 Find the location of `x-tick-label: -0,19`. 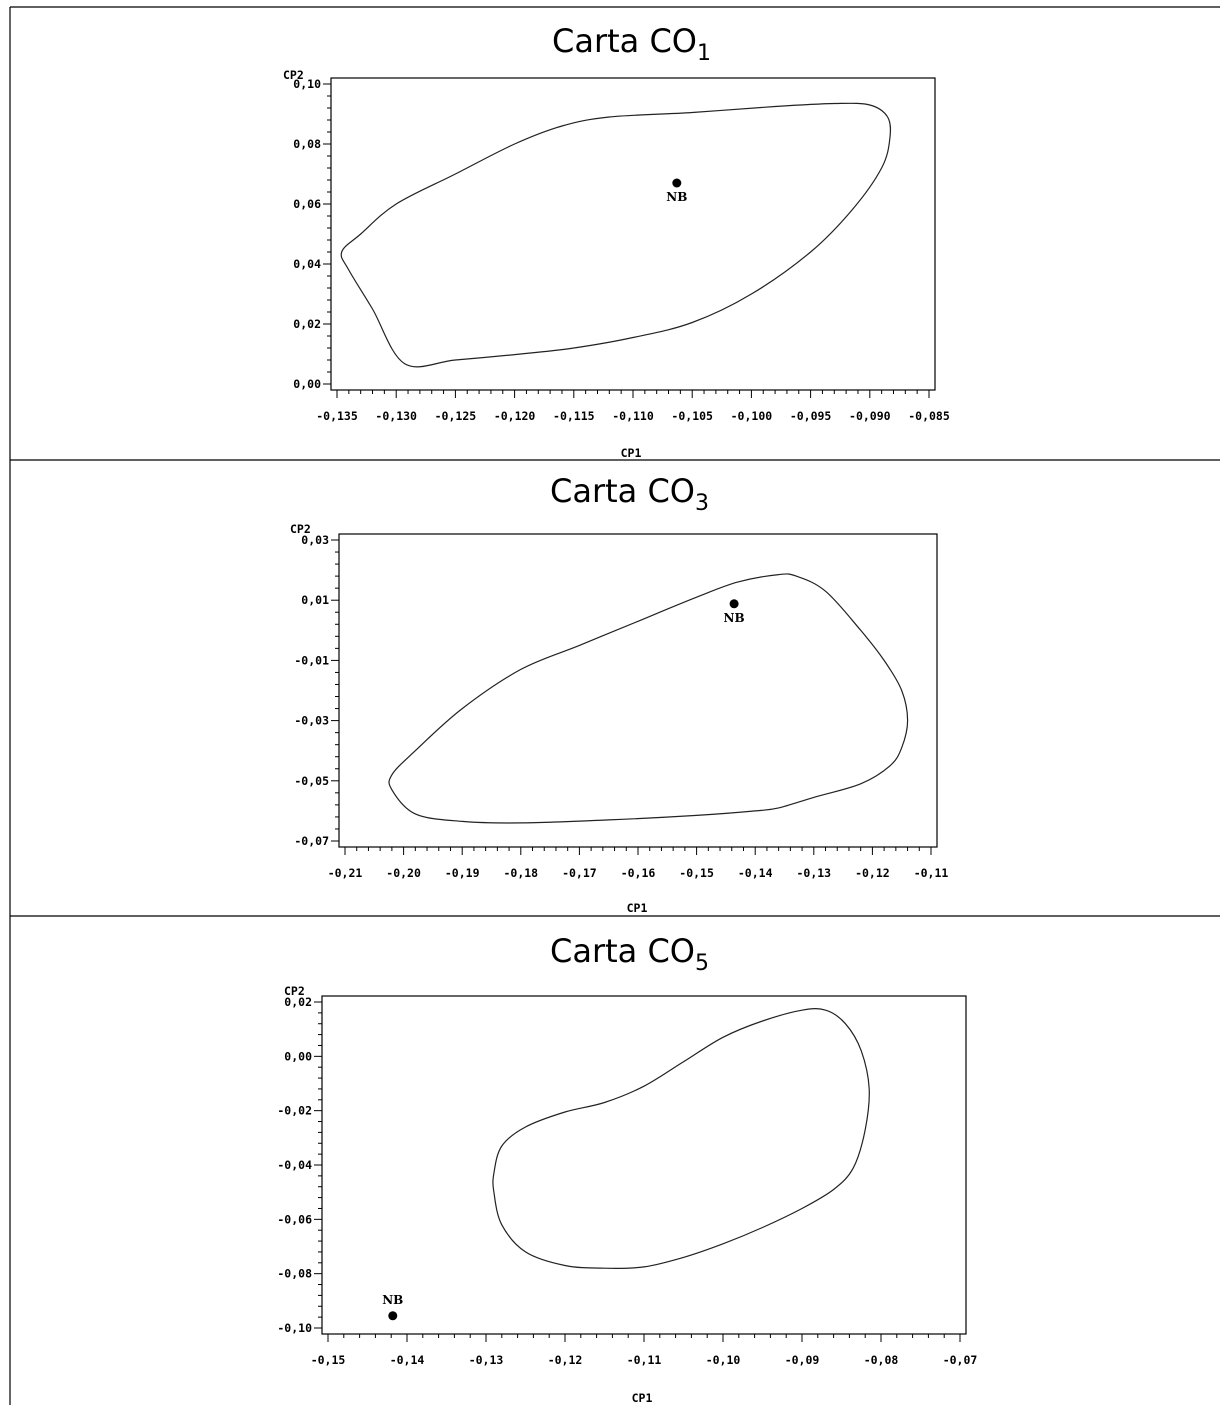

x-tick-label: -0,19 is located at coordinates (462, 873).